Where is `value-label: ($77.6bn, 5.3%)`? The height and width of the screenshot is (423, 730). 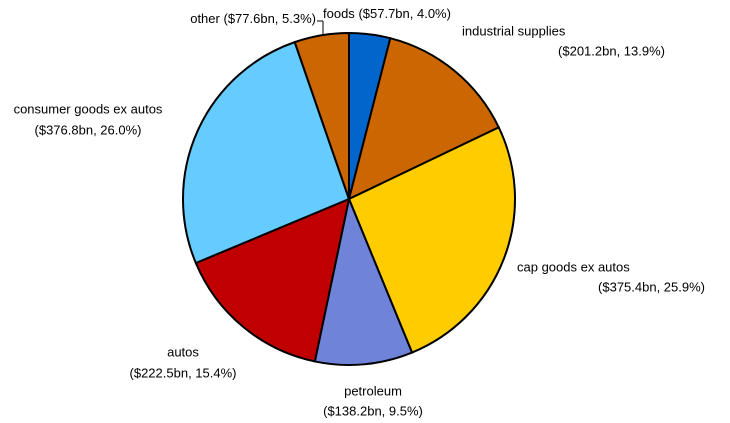 value-label: ($77.6bn, 5.3%) is located at coordinates (269, 18).